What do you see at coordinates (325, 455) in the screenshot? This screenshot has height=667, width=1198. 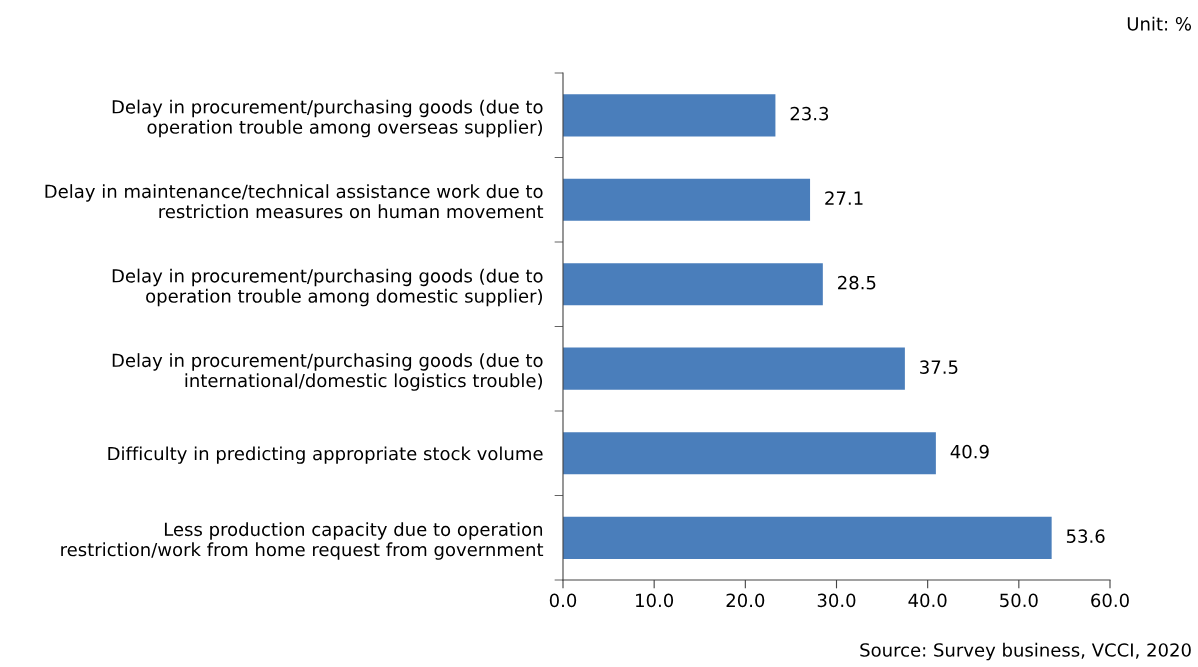 I see `y-tick-label: Difficulty in predicting appropriate stock volume` at bounding box center [325, 455].